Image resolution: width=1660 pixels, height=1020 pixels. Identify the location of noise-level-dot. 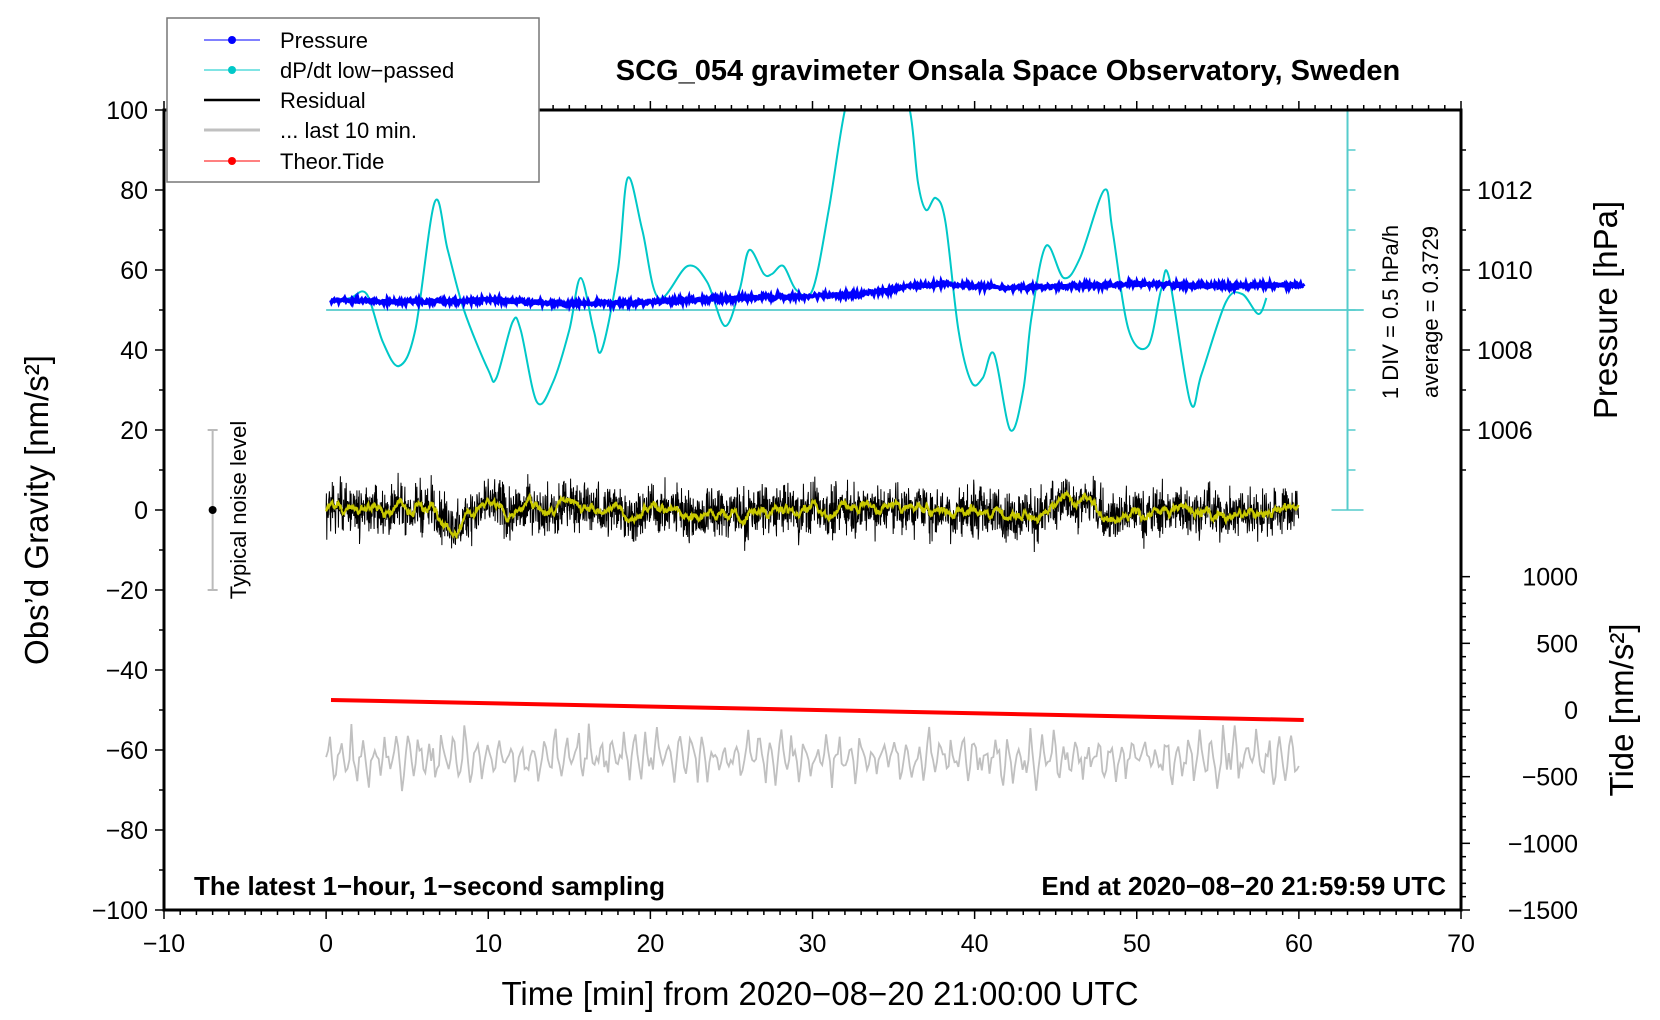
(212, 510).